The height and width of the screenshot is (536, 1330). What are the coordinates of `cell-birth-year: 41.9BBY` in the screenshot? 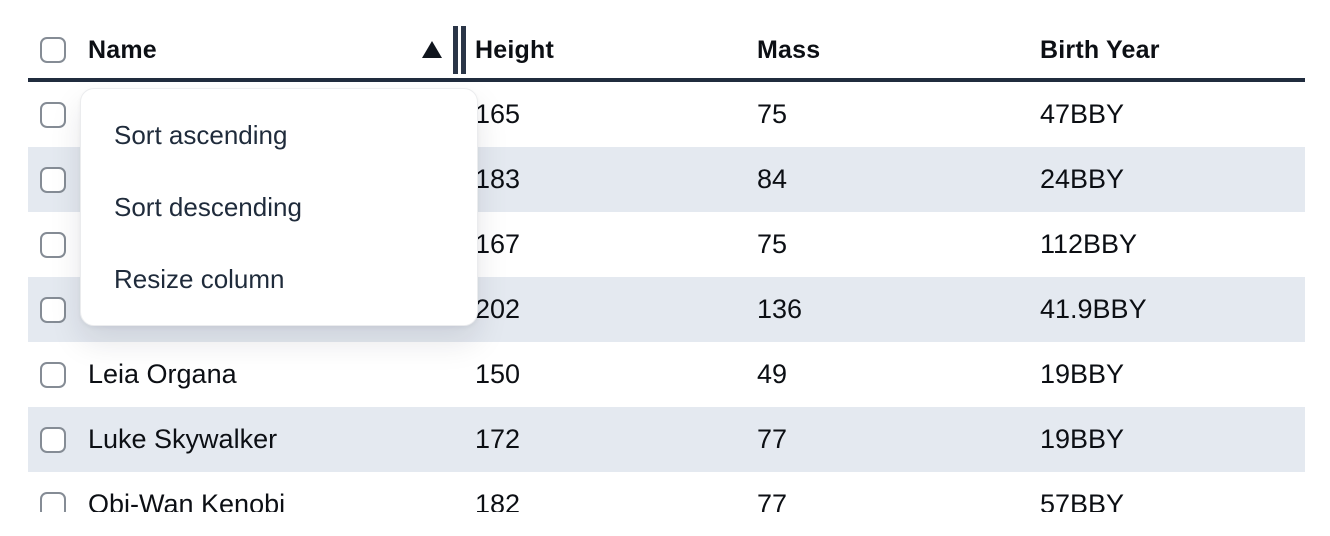 It's located at (1093, 309).